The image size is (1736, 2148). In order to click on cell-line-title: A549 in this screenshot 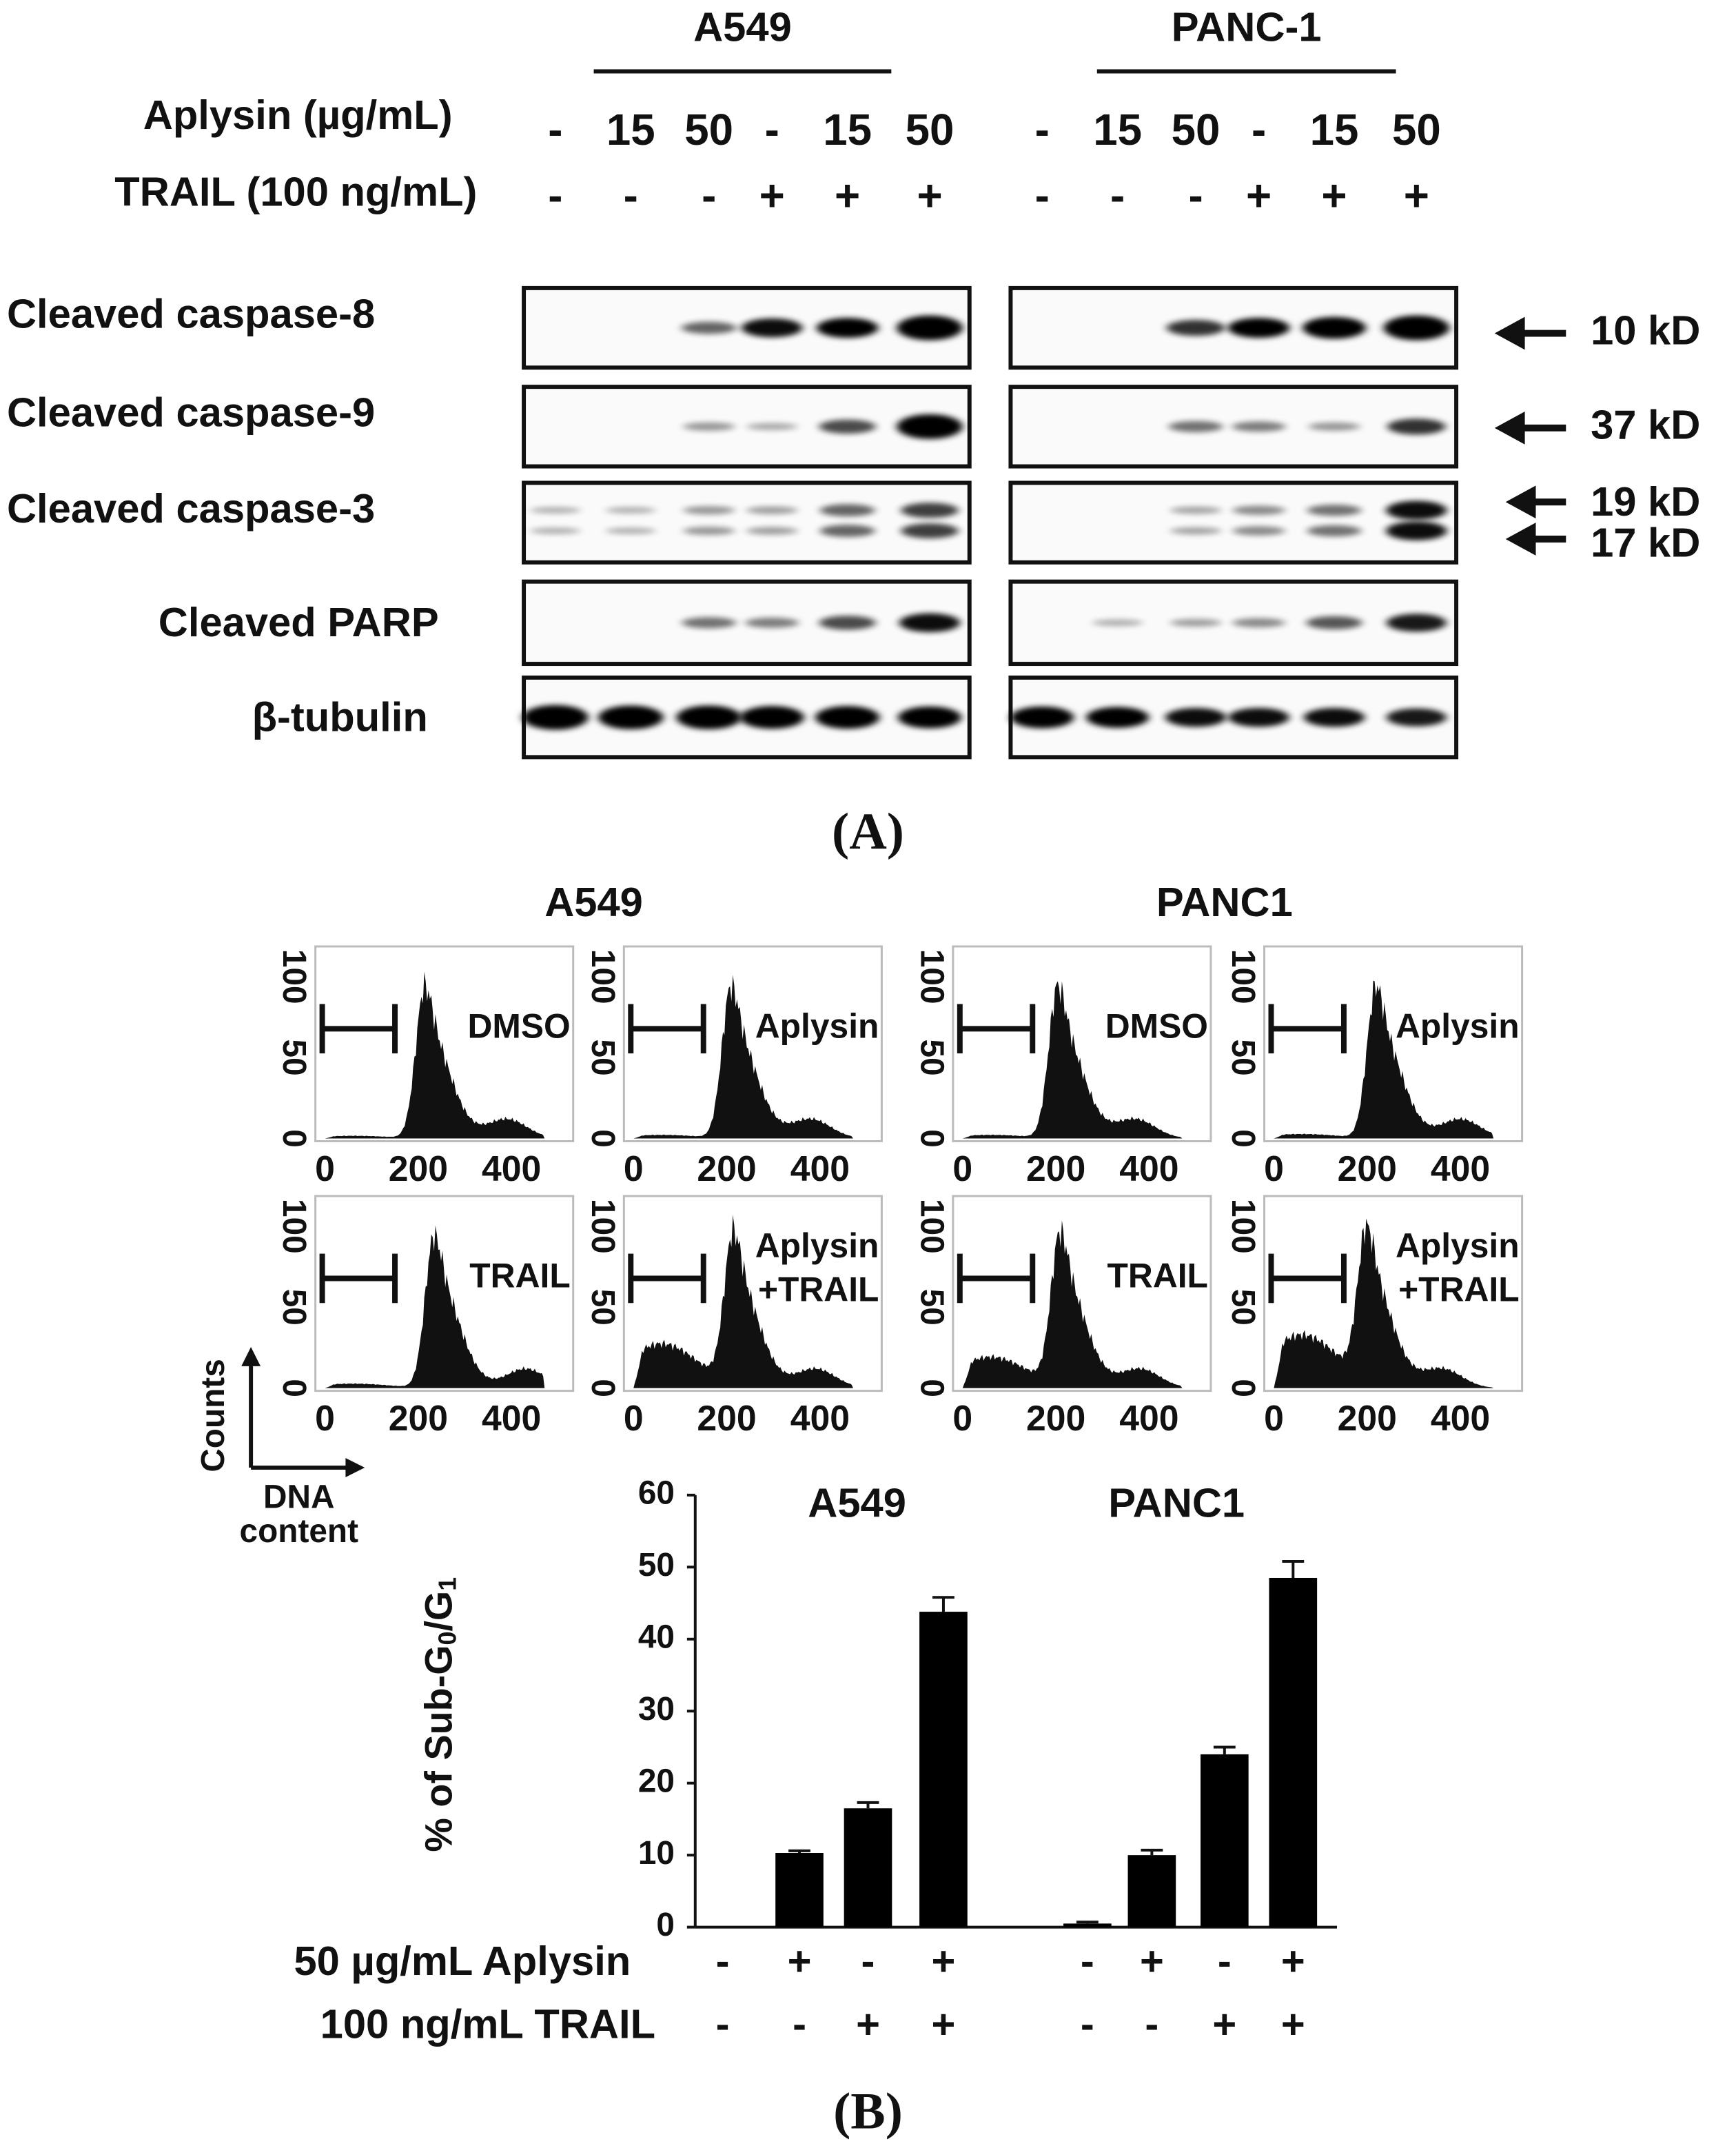, I will do `click(743, 27)`.